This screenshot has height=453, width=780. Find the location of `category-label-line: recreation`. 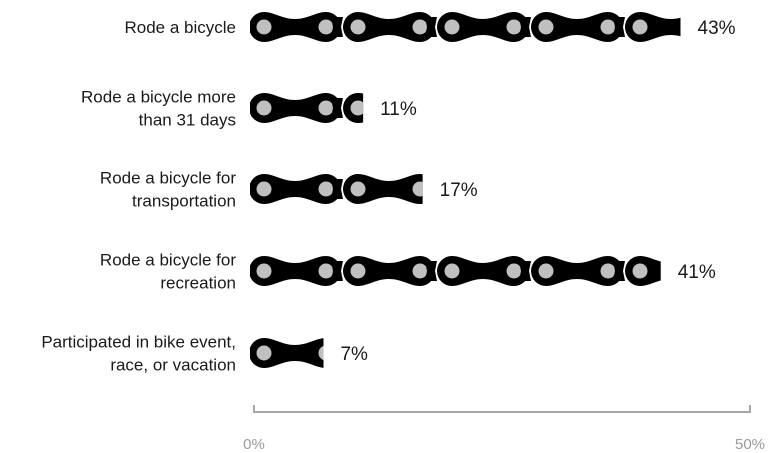

category-label-line: recreation is located at coordinates (198, 283).